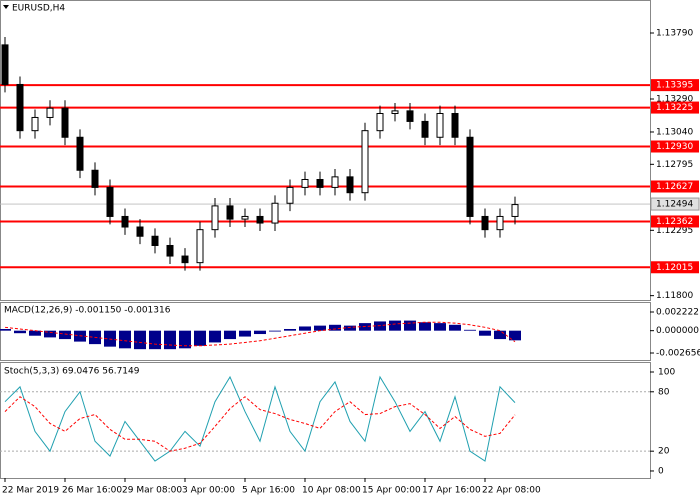 The image size is (700, 500). What do you see at coordinates (208, 491) in the screenshot?
I see `x-tick-label: 3 Apr 00:00` at bounding box center [208, 491].